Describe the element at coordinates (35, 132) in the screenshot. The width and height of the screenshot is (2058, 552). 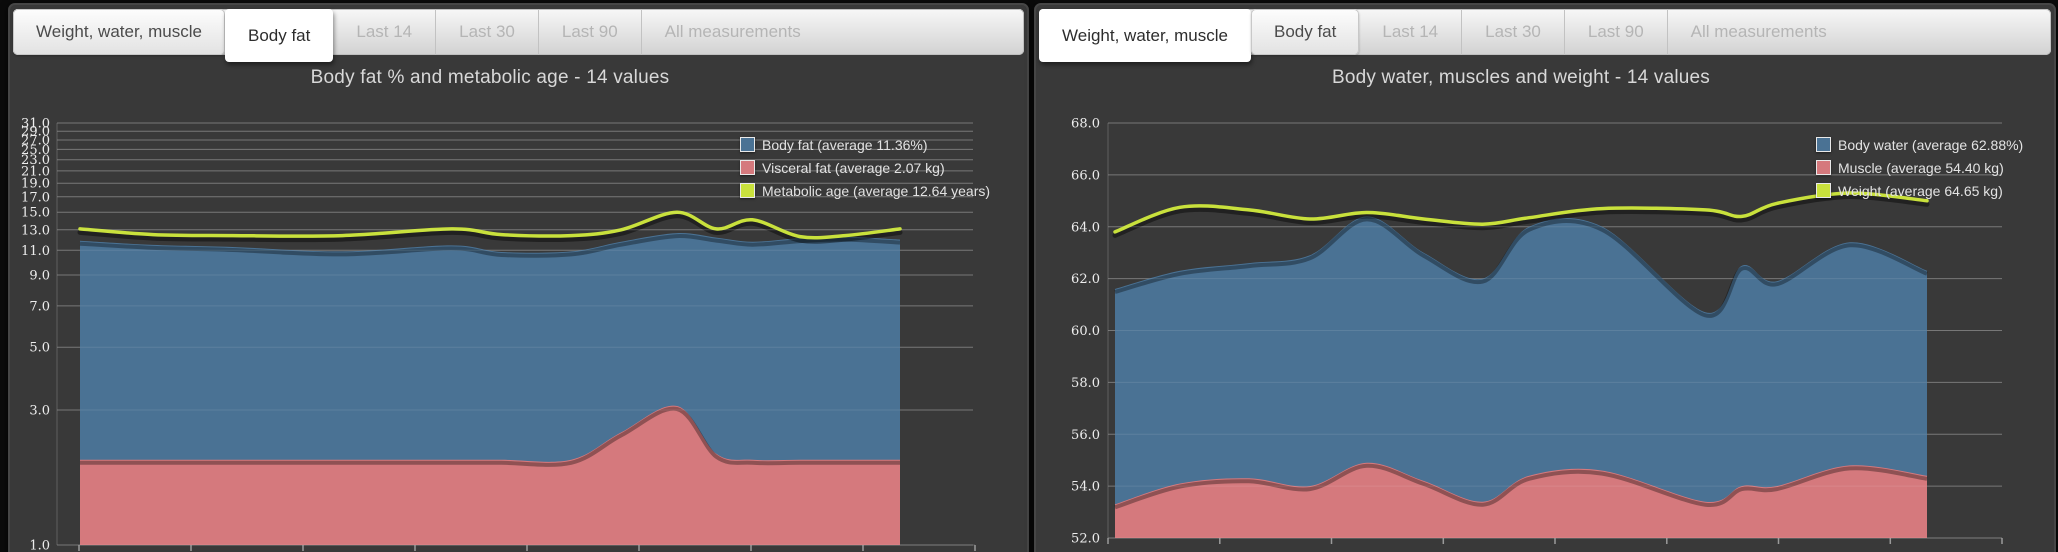
I see `y-axis-label: 29.0` at that location.